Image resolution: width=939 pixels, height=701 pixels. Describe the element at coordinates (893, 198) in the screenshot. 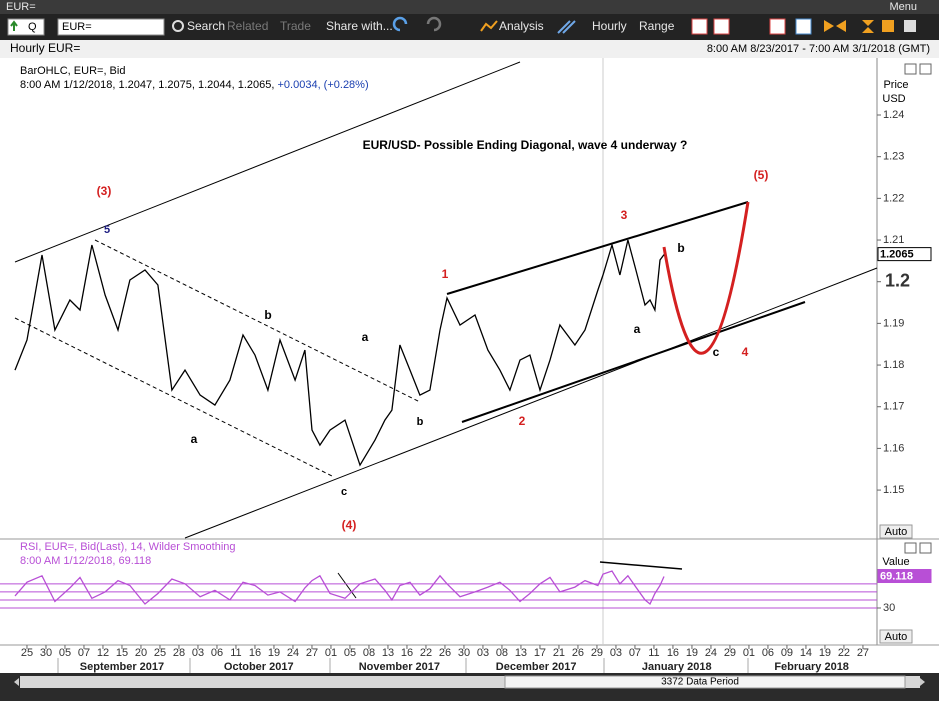

I see `y-tick-label: 1.22` at that location.